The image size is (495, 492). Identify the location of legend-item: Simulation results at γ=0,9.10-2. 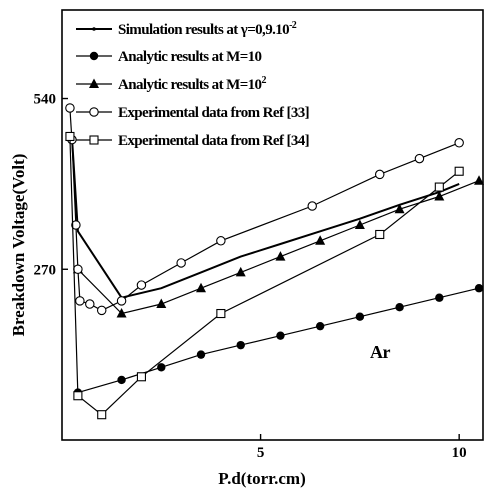
(186, 29).